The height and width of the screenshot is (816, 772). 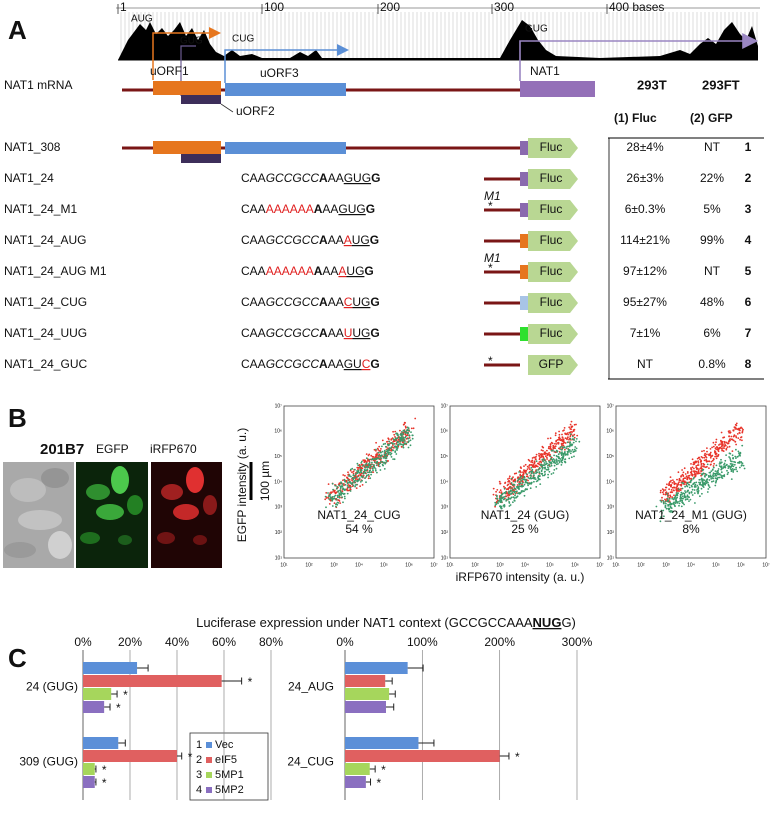 I want to click on x-tick-label: 10⁶, so click(x=575, y=565).